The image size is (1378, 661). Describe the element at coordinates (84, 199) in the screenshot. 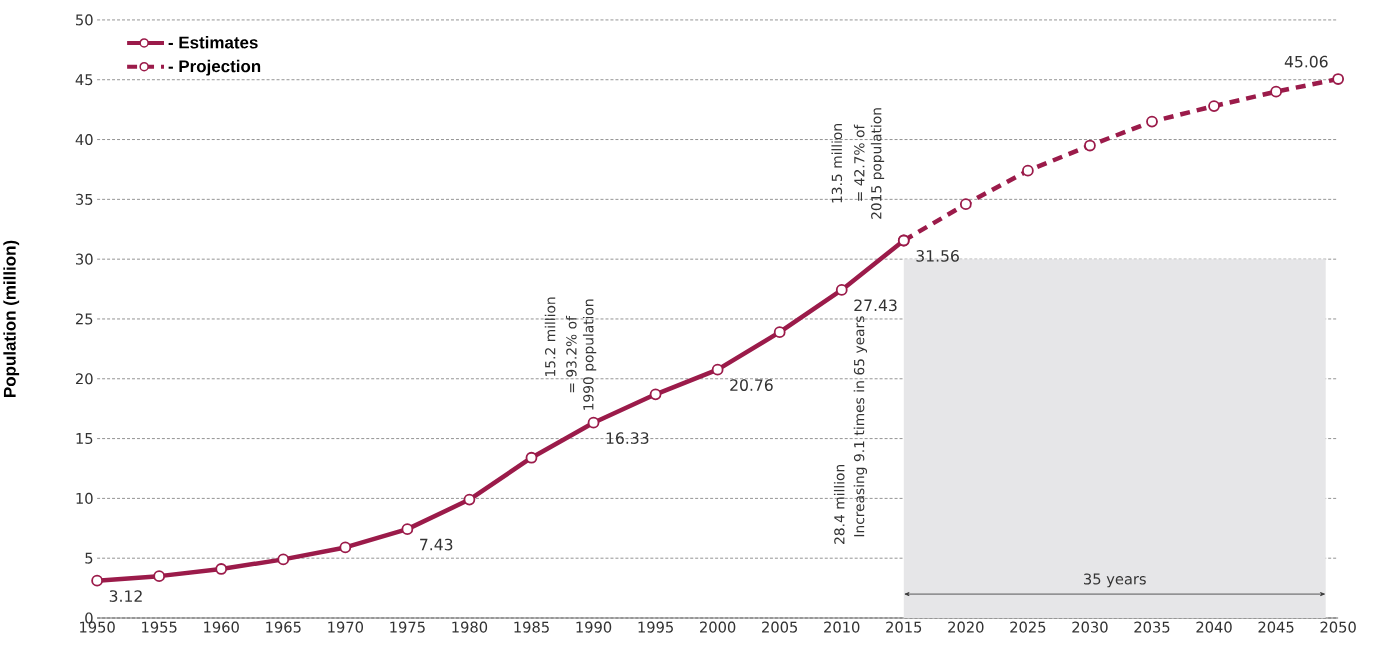

I see `y-tick-label: 35` at that location.